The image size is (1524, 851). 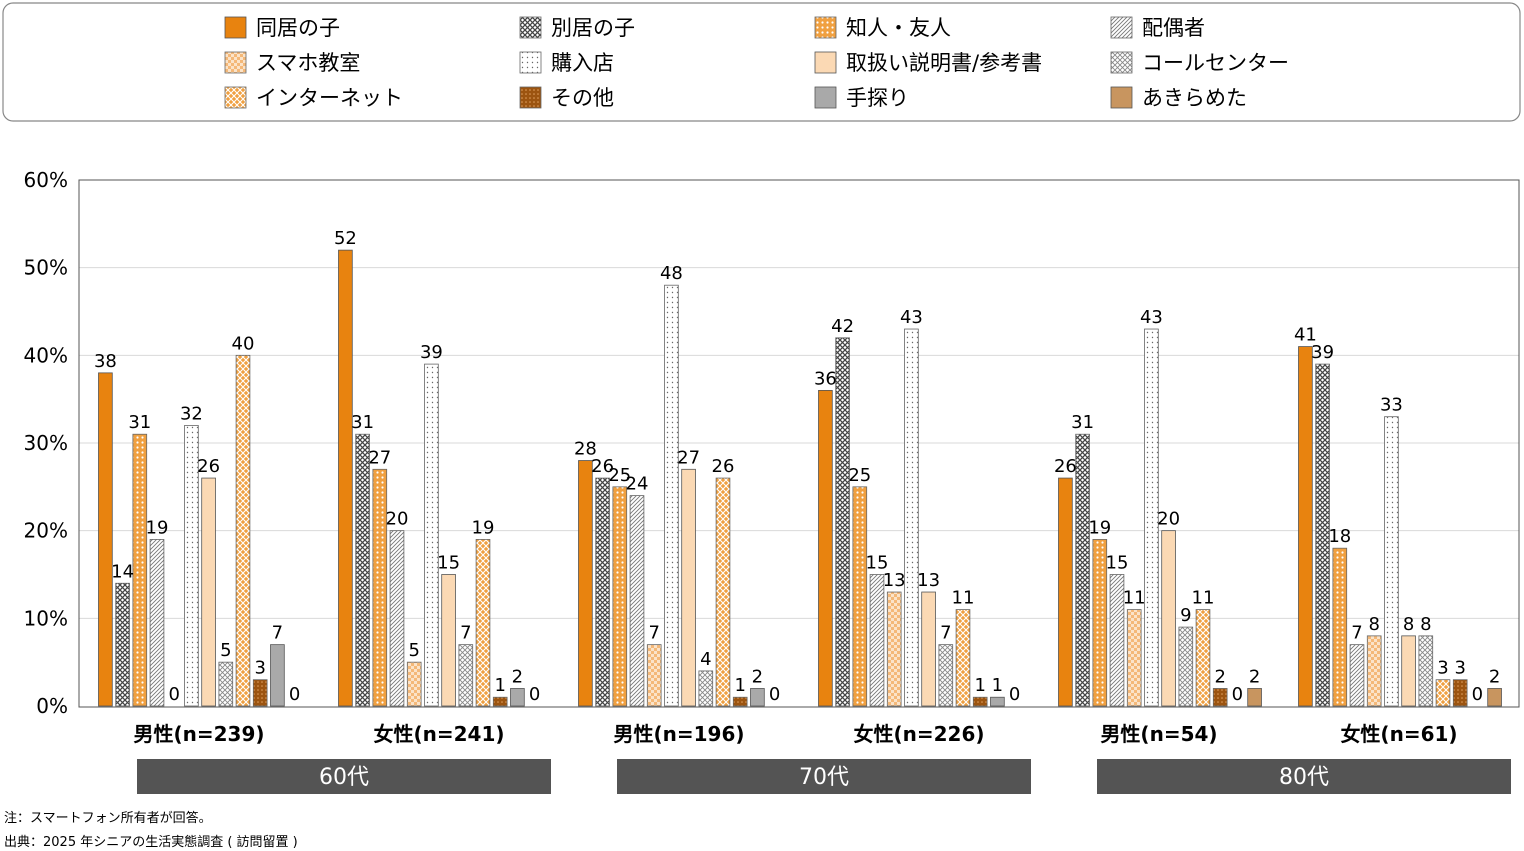 What do you see at coordinates (46, 268) in the screenshot?
I see `y-tick-label: 50%` at bounding box center [46, 268].